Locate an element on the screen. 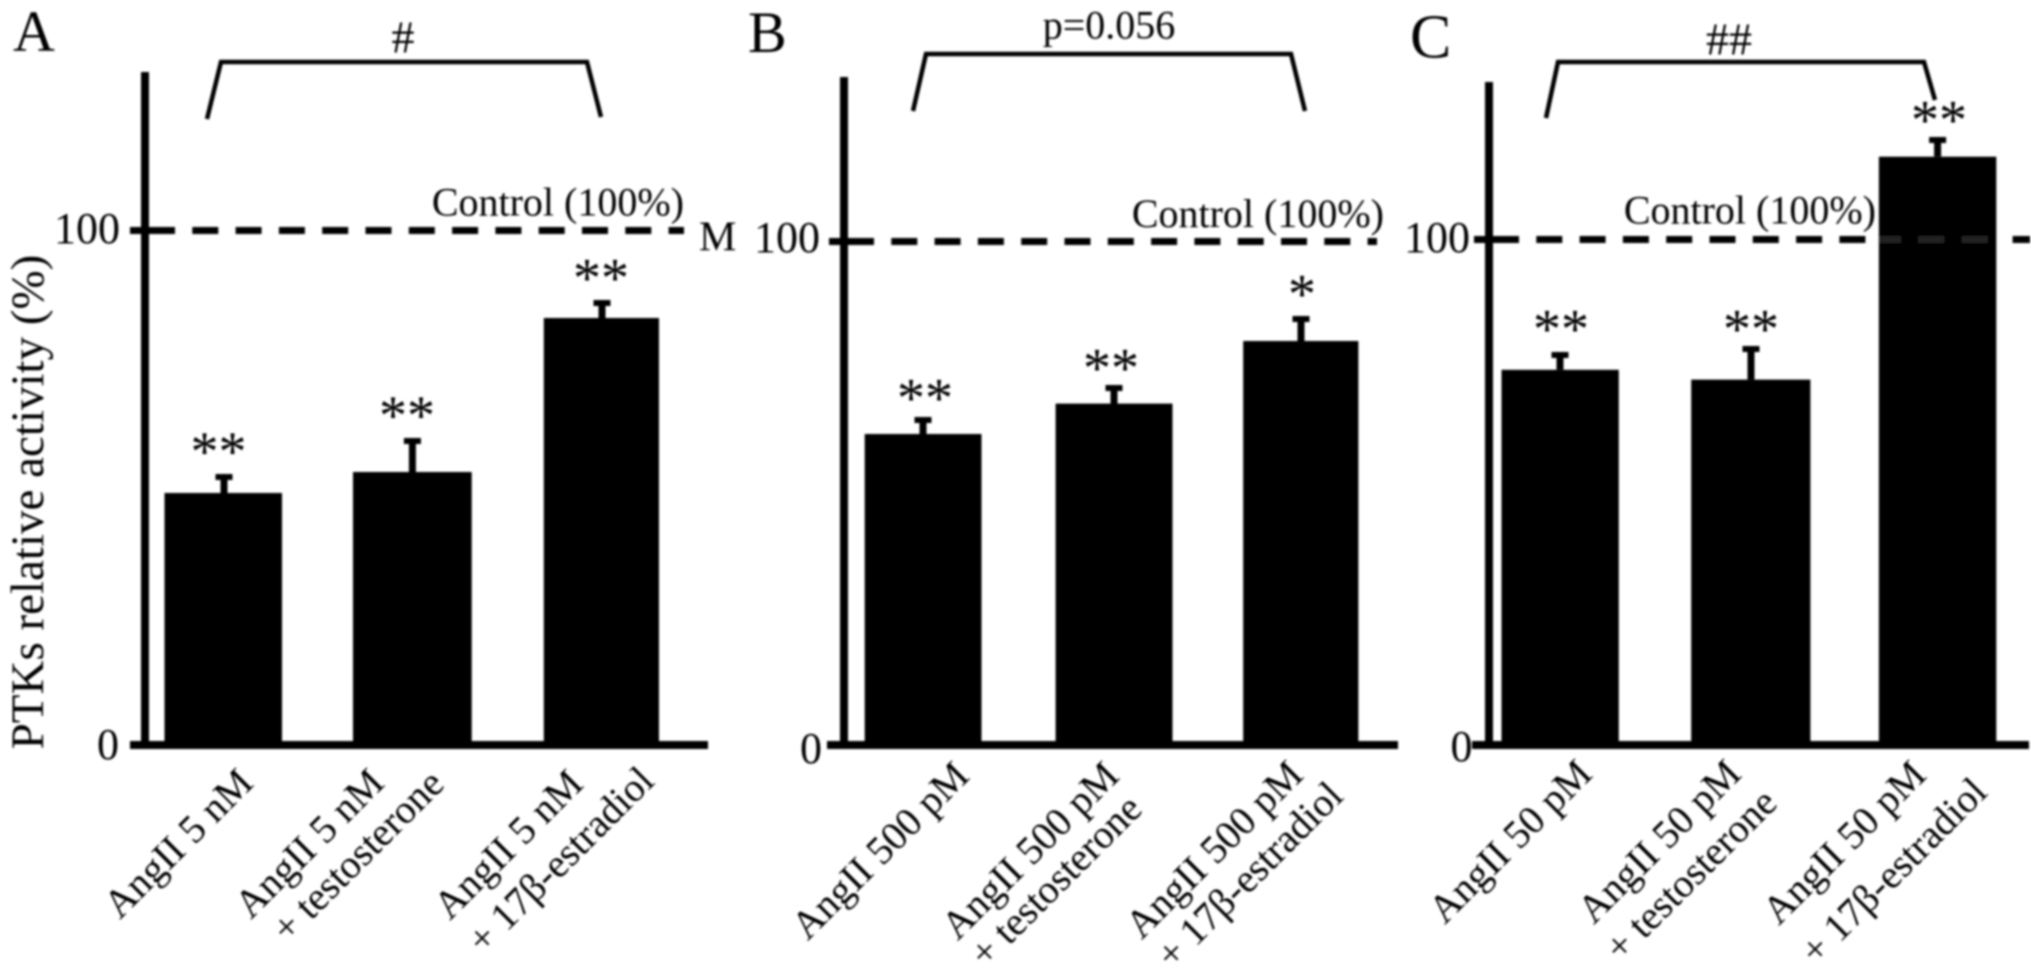  svg-text: C is located at coordinates (1430, 38).